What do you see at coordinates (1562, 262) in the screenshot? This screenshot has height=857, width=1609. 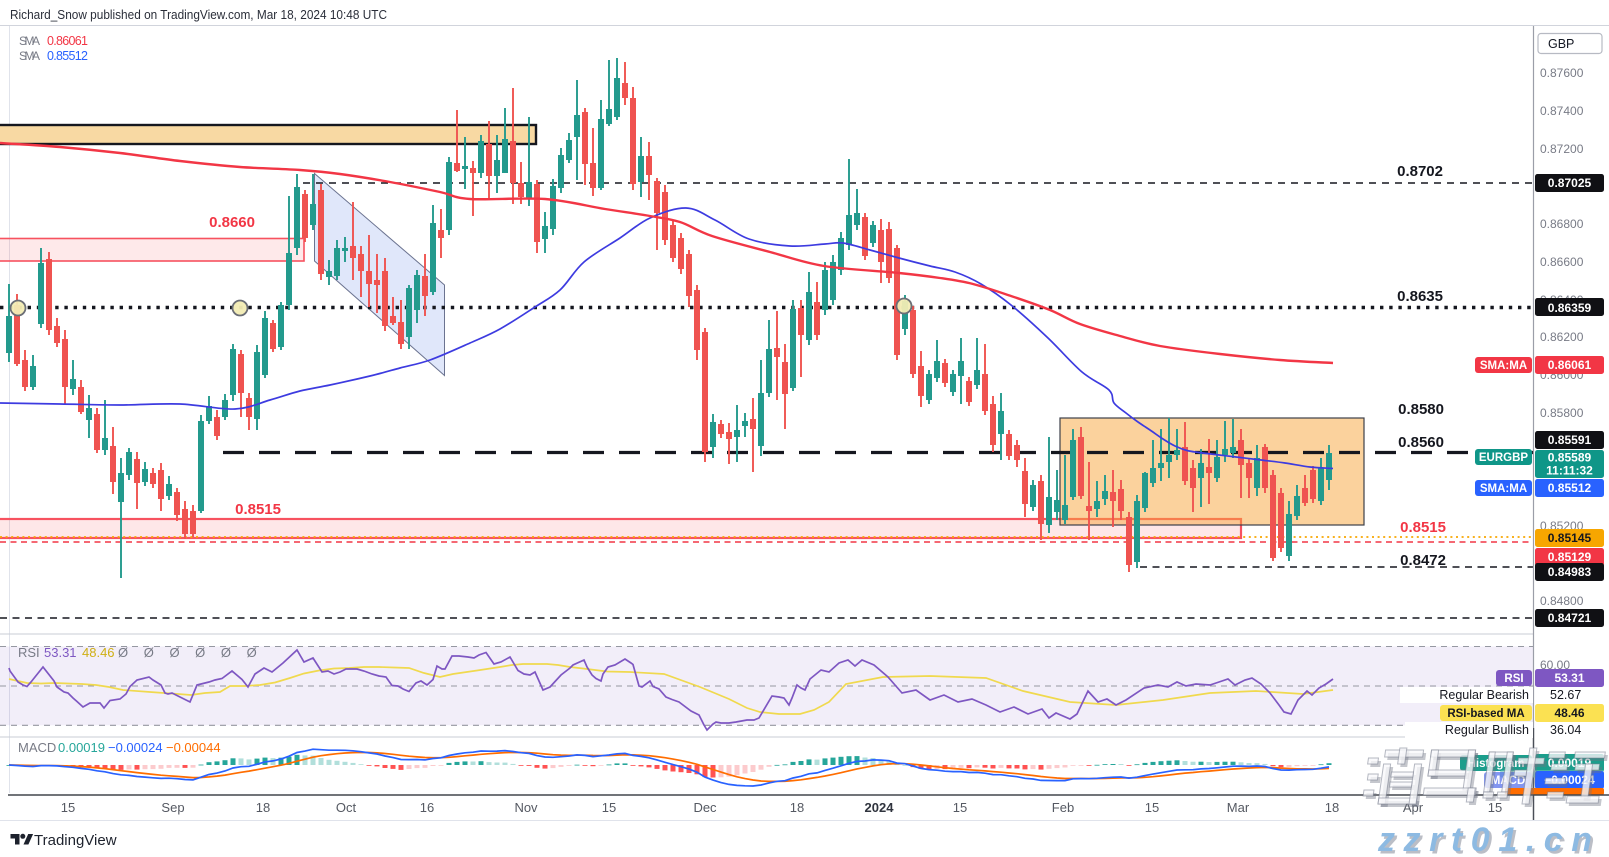 I see `svg-text: 0.86600` at bounding box center [1562, 262].